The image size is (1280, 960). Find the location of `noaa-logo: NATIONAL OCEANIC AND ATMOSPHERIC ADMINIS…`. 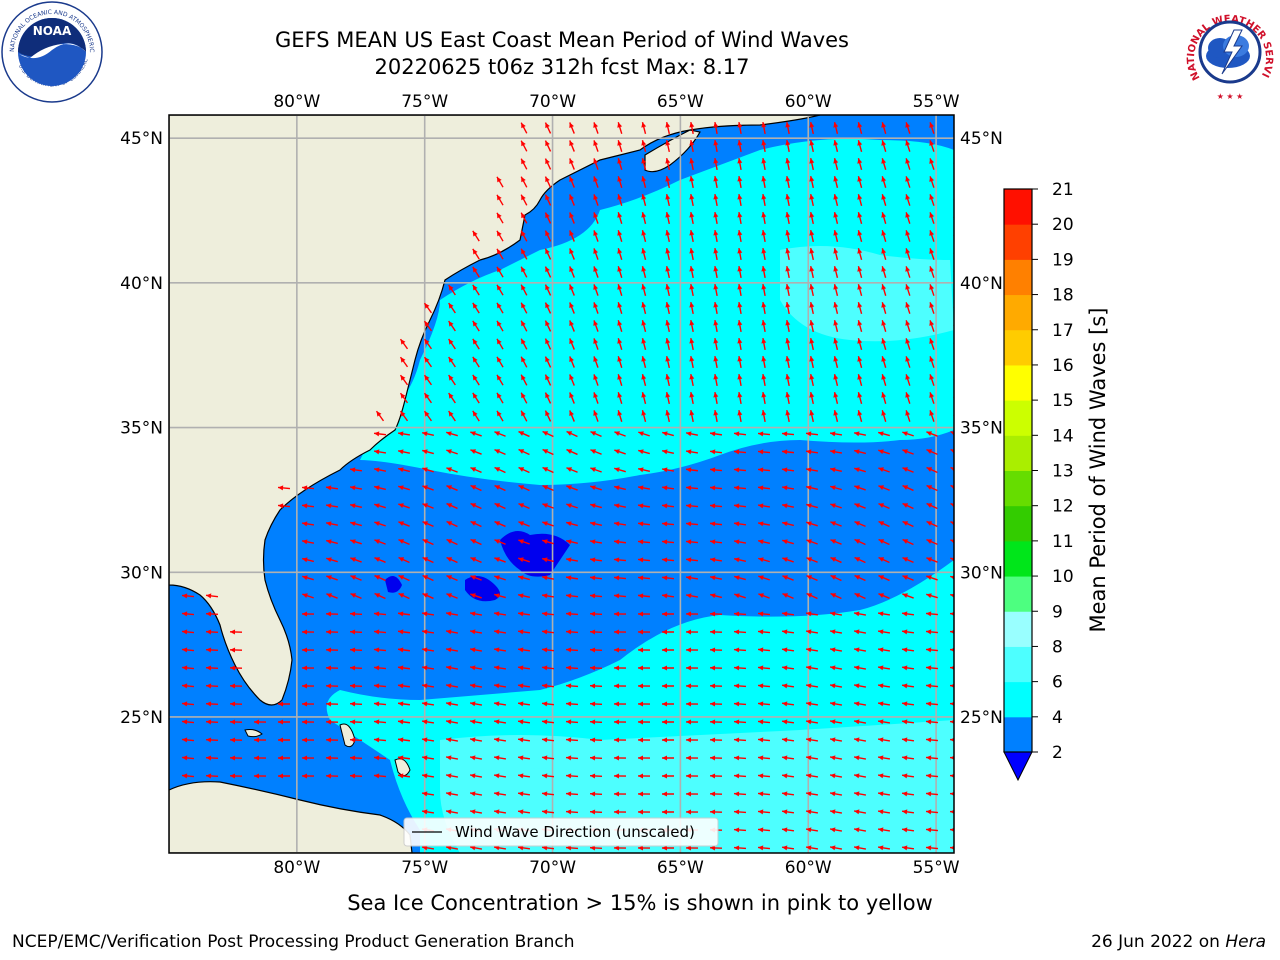

noaa-logo: NATIONAL OCEANIC AND ATMOSPHERIC ADMINIS… is located at coordinates (51, 51).